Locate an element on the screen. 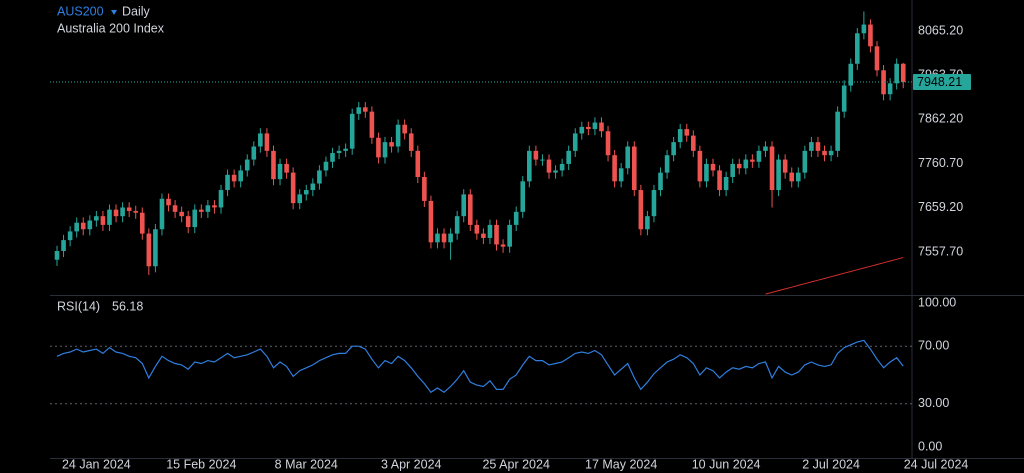 The image size is (1024, 473). symbol: AUS200 is located at coordinates (80, 11).